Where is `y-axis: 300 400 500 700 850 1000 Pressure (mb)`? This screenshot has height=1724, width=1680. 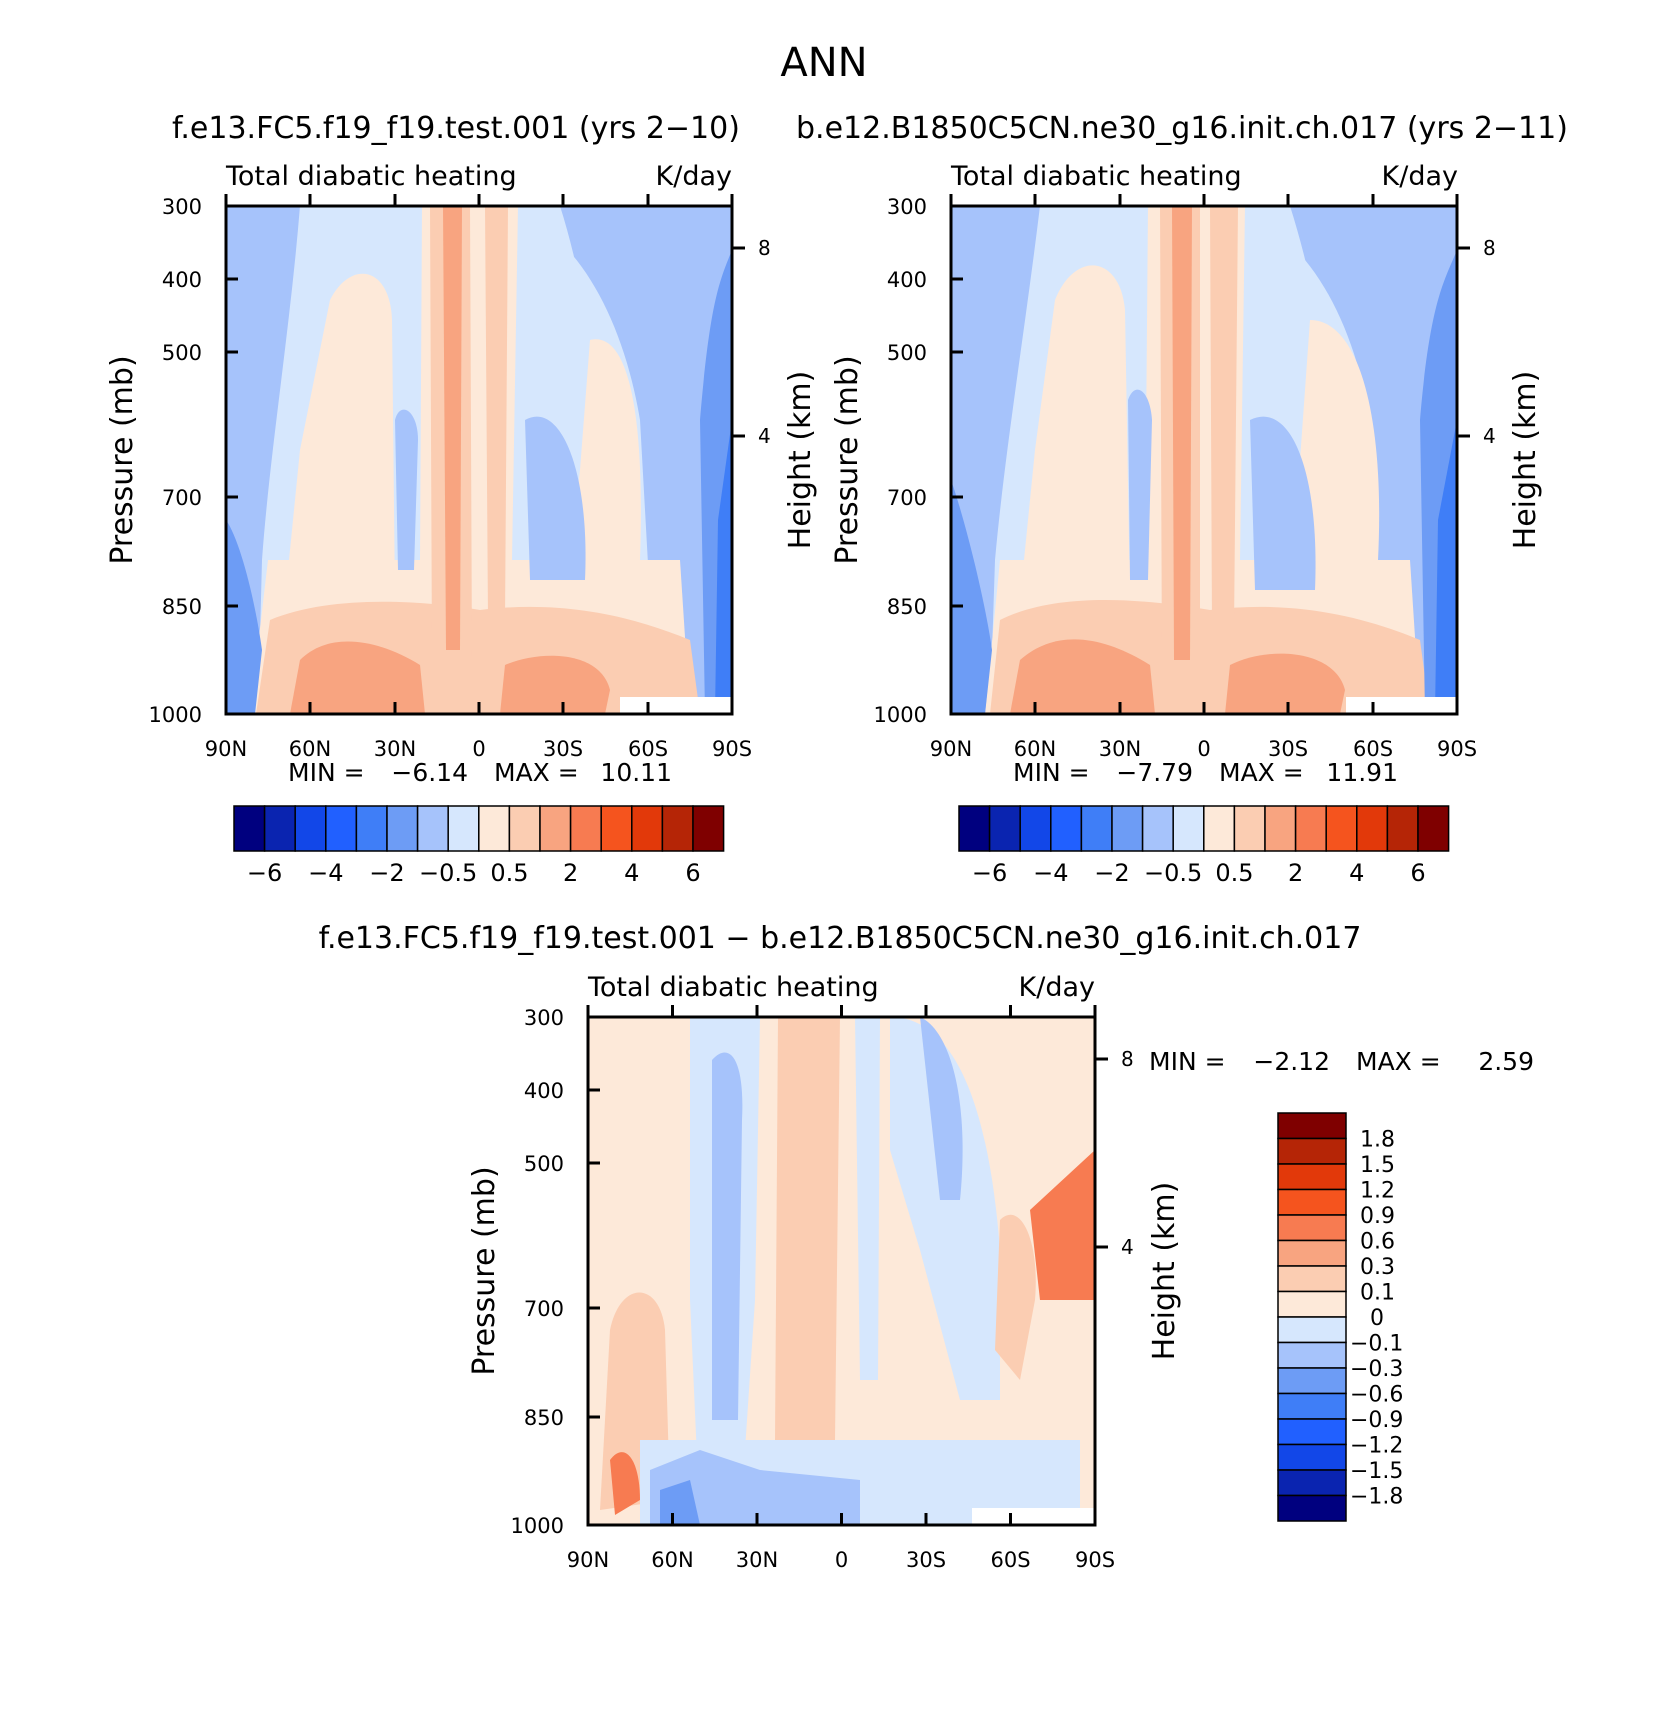
y-axis: 300 400 500 700 850 1000 Pressure (mb) is located at coordinates (896, 461).